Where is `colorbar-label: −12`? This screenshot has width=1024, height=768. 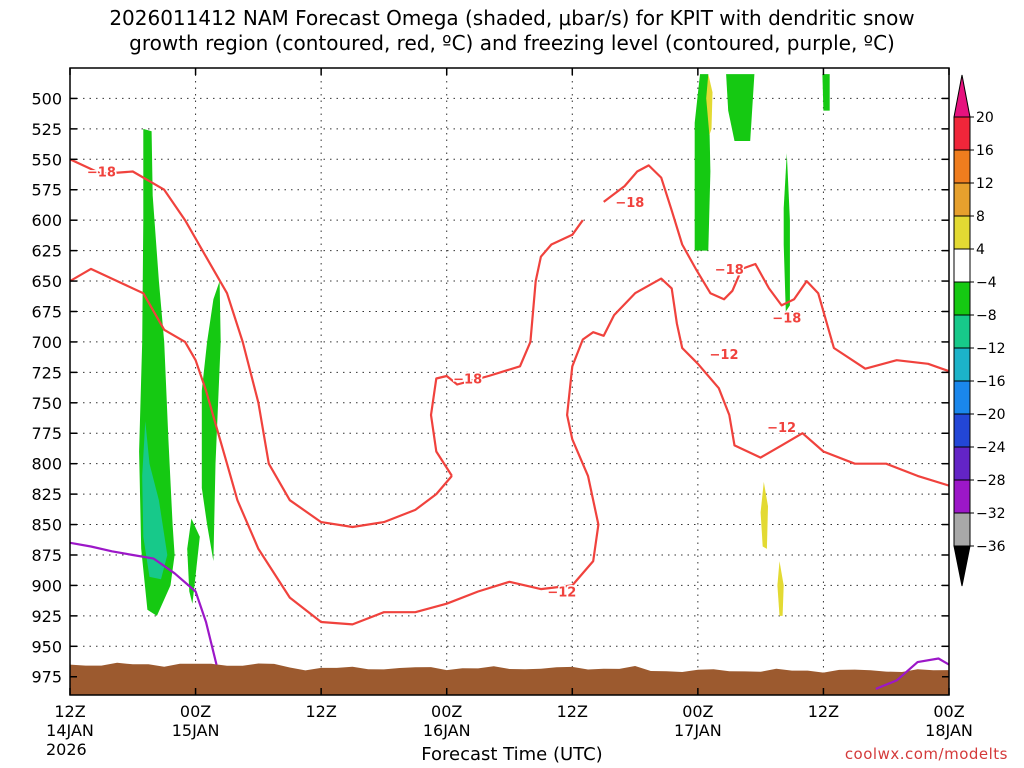
colorbar-label: −12 is located at coordinates (991, 349).